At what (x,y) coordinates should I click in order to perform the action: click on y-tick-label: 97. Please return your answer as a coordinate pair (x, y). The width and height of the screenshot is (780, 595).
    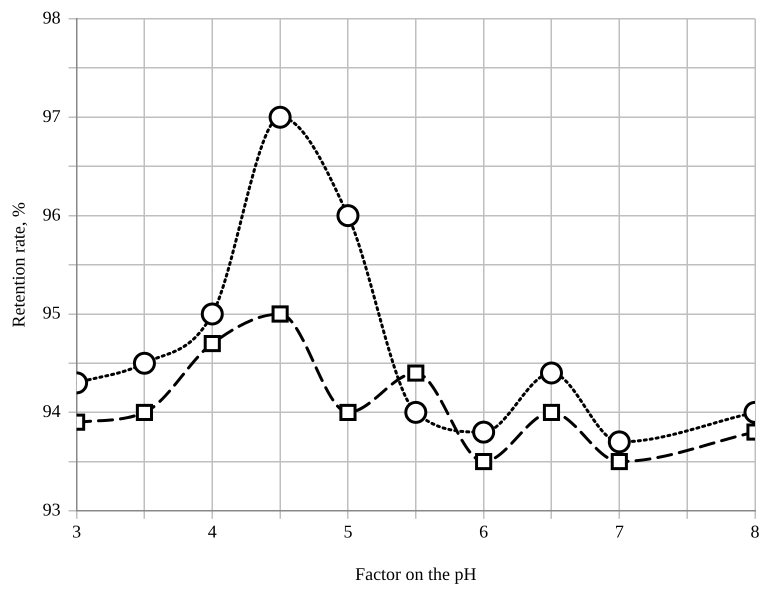
    Looking at the image, I should click on (51, 116).